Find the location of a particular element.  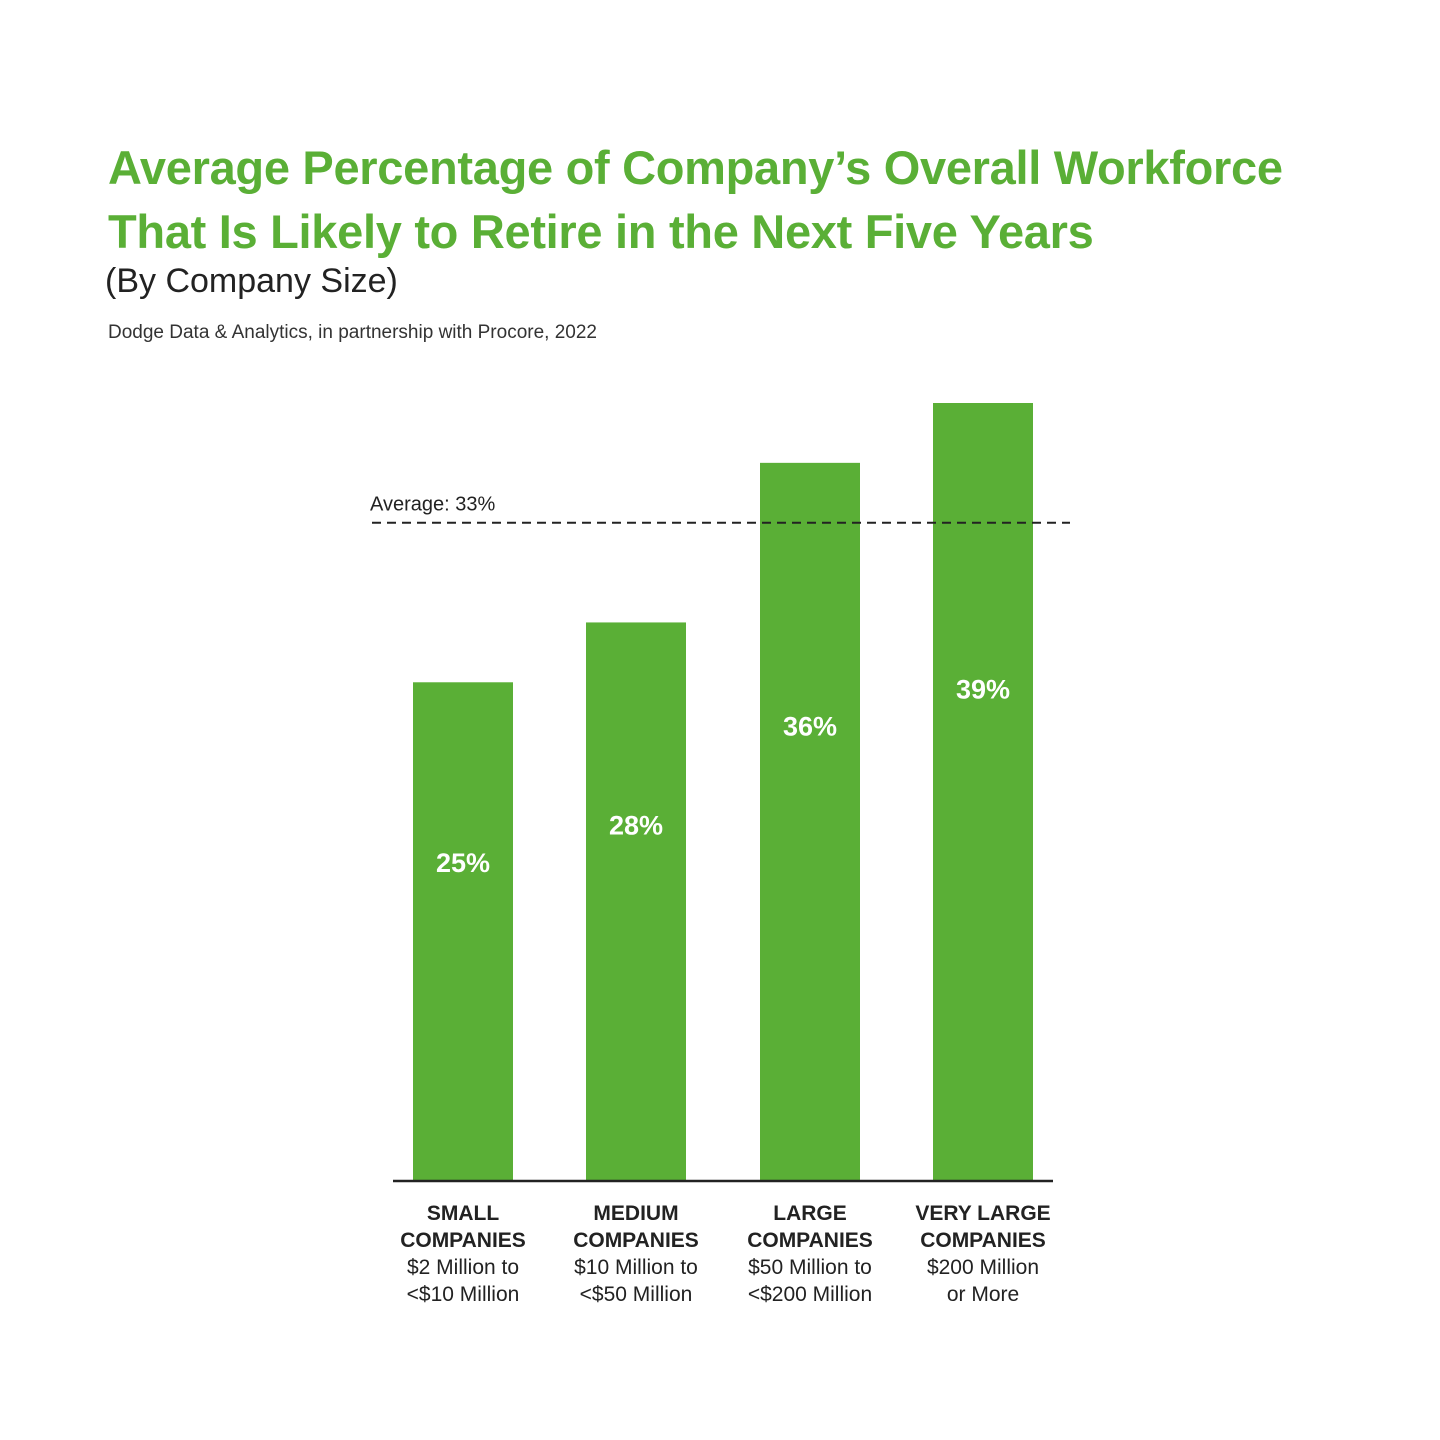

category-range-line: $200 Million is located at coordinates (983, 1267).